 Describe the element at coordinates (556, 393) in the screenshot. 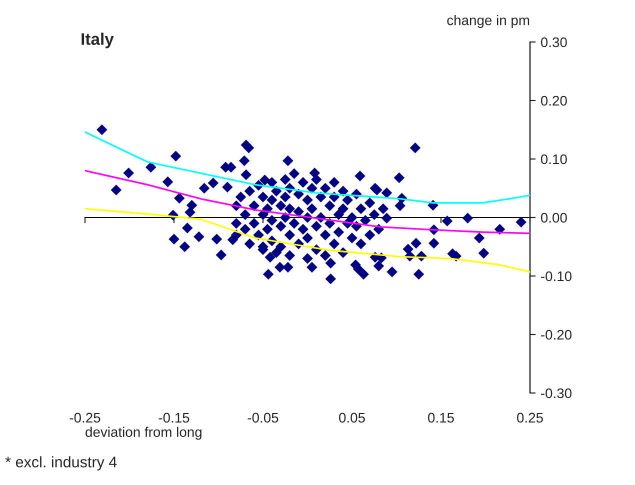

I see `y-tick-label: -0.30` at that location.